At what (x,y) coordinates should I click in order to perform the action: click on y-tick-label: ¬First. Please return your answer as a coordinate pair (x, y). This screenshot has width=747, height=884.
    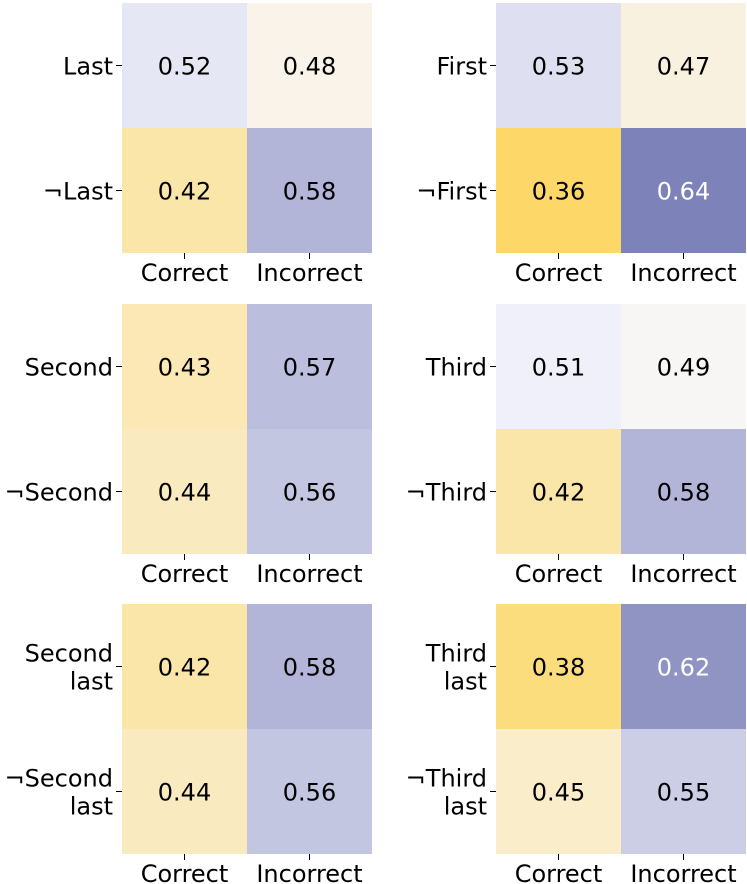
    Looking at the image, I should click on (451, 192).